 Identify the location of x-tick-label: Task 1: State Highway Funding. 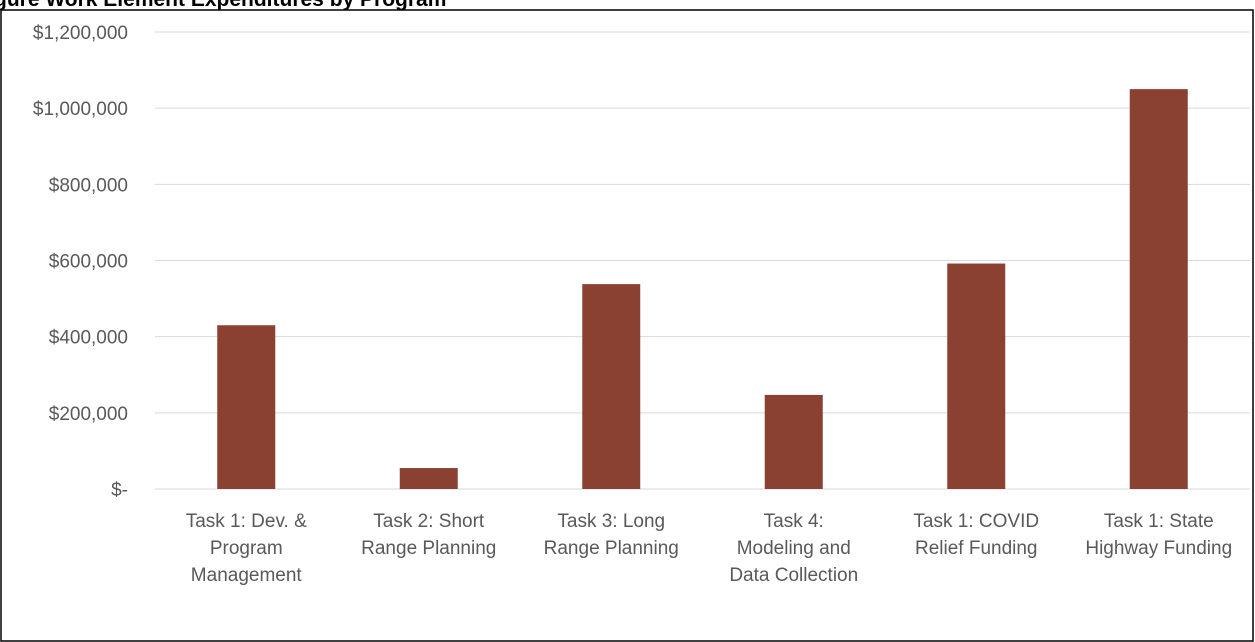
(1158, 535).